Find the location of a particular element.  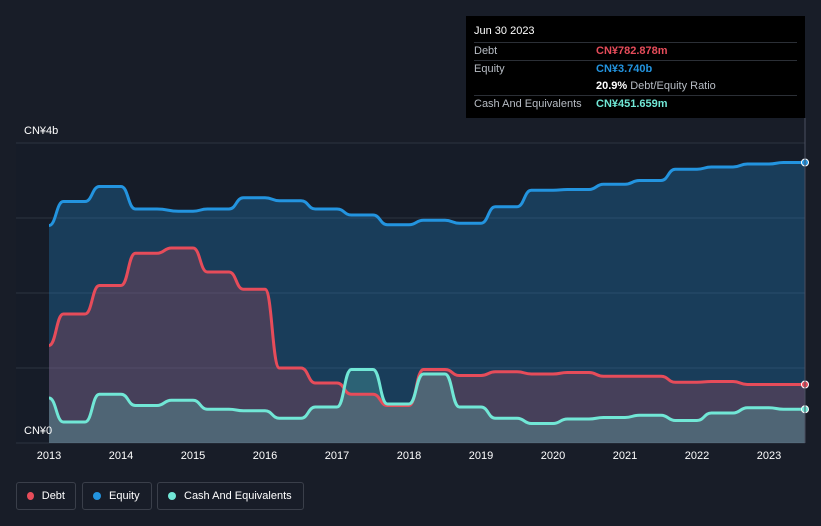

legend-item-cash: Cash And Equivalents is located at coordinates (230, 496).